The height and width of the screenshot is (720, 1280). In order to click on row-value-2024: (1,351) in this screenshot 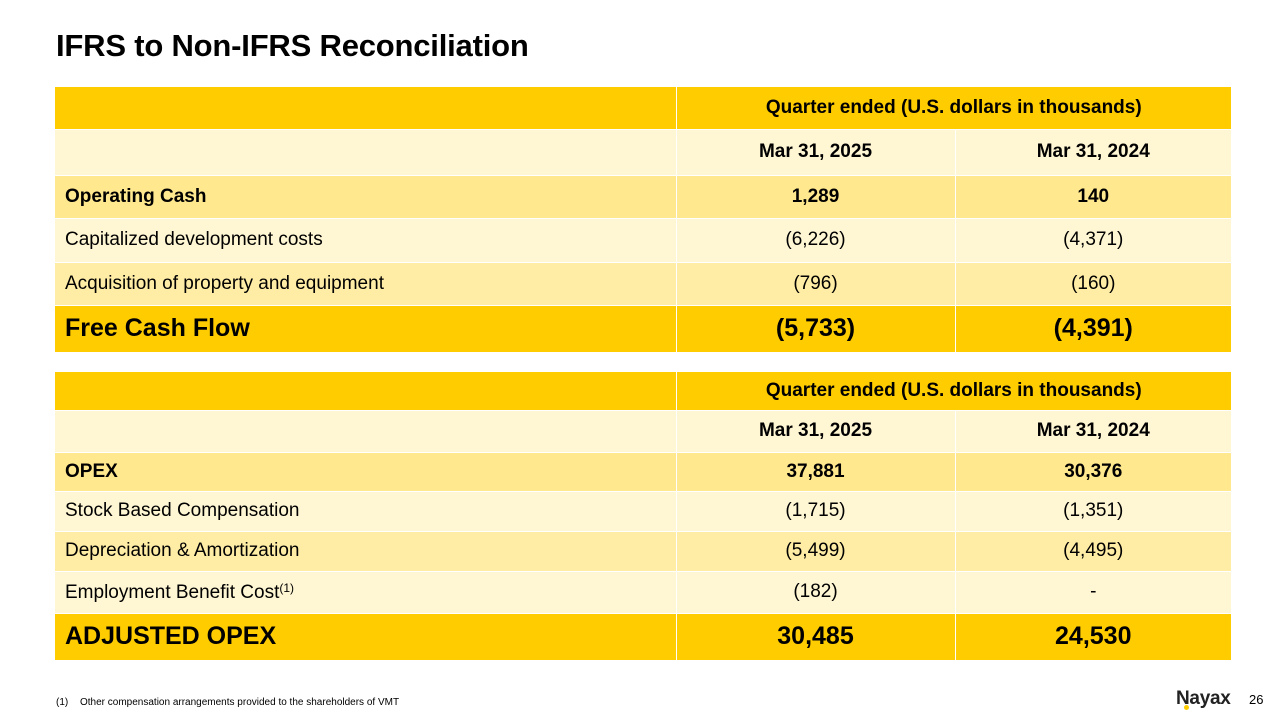, I will do `click(1093, 511)`.